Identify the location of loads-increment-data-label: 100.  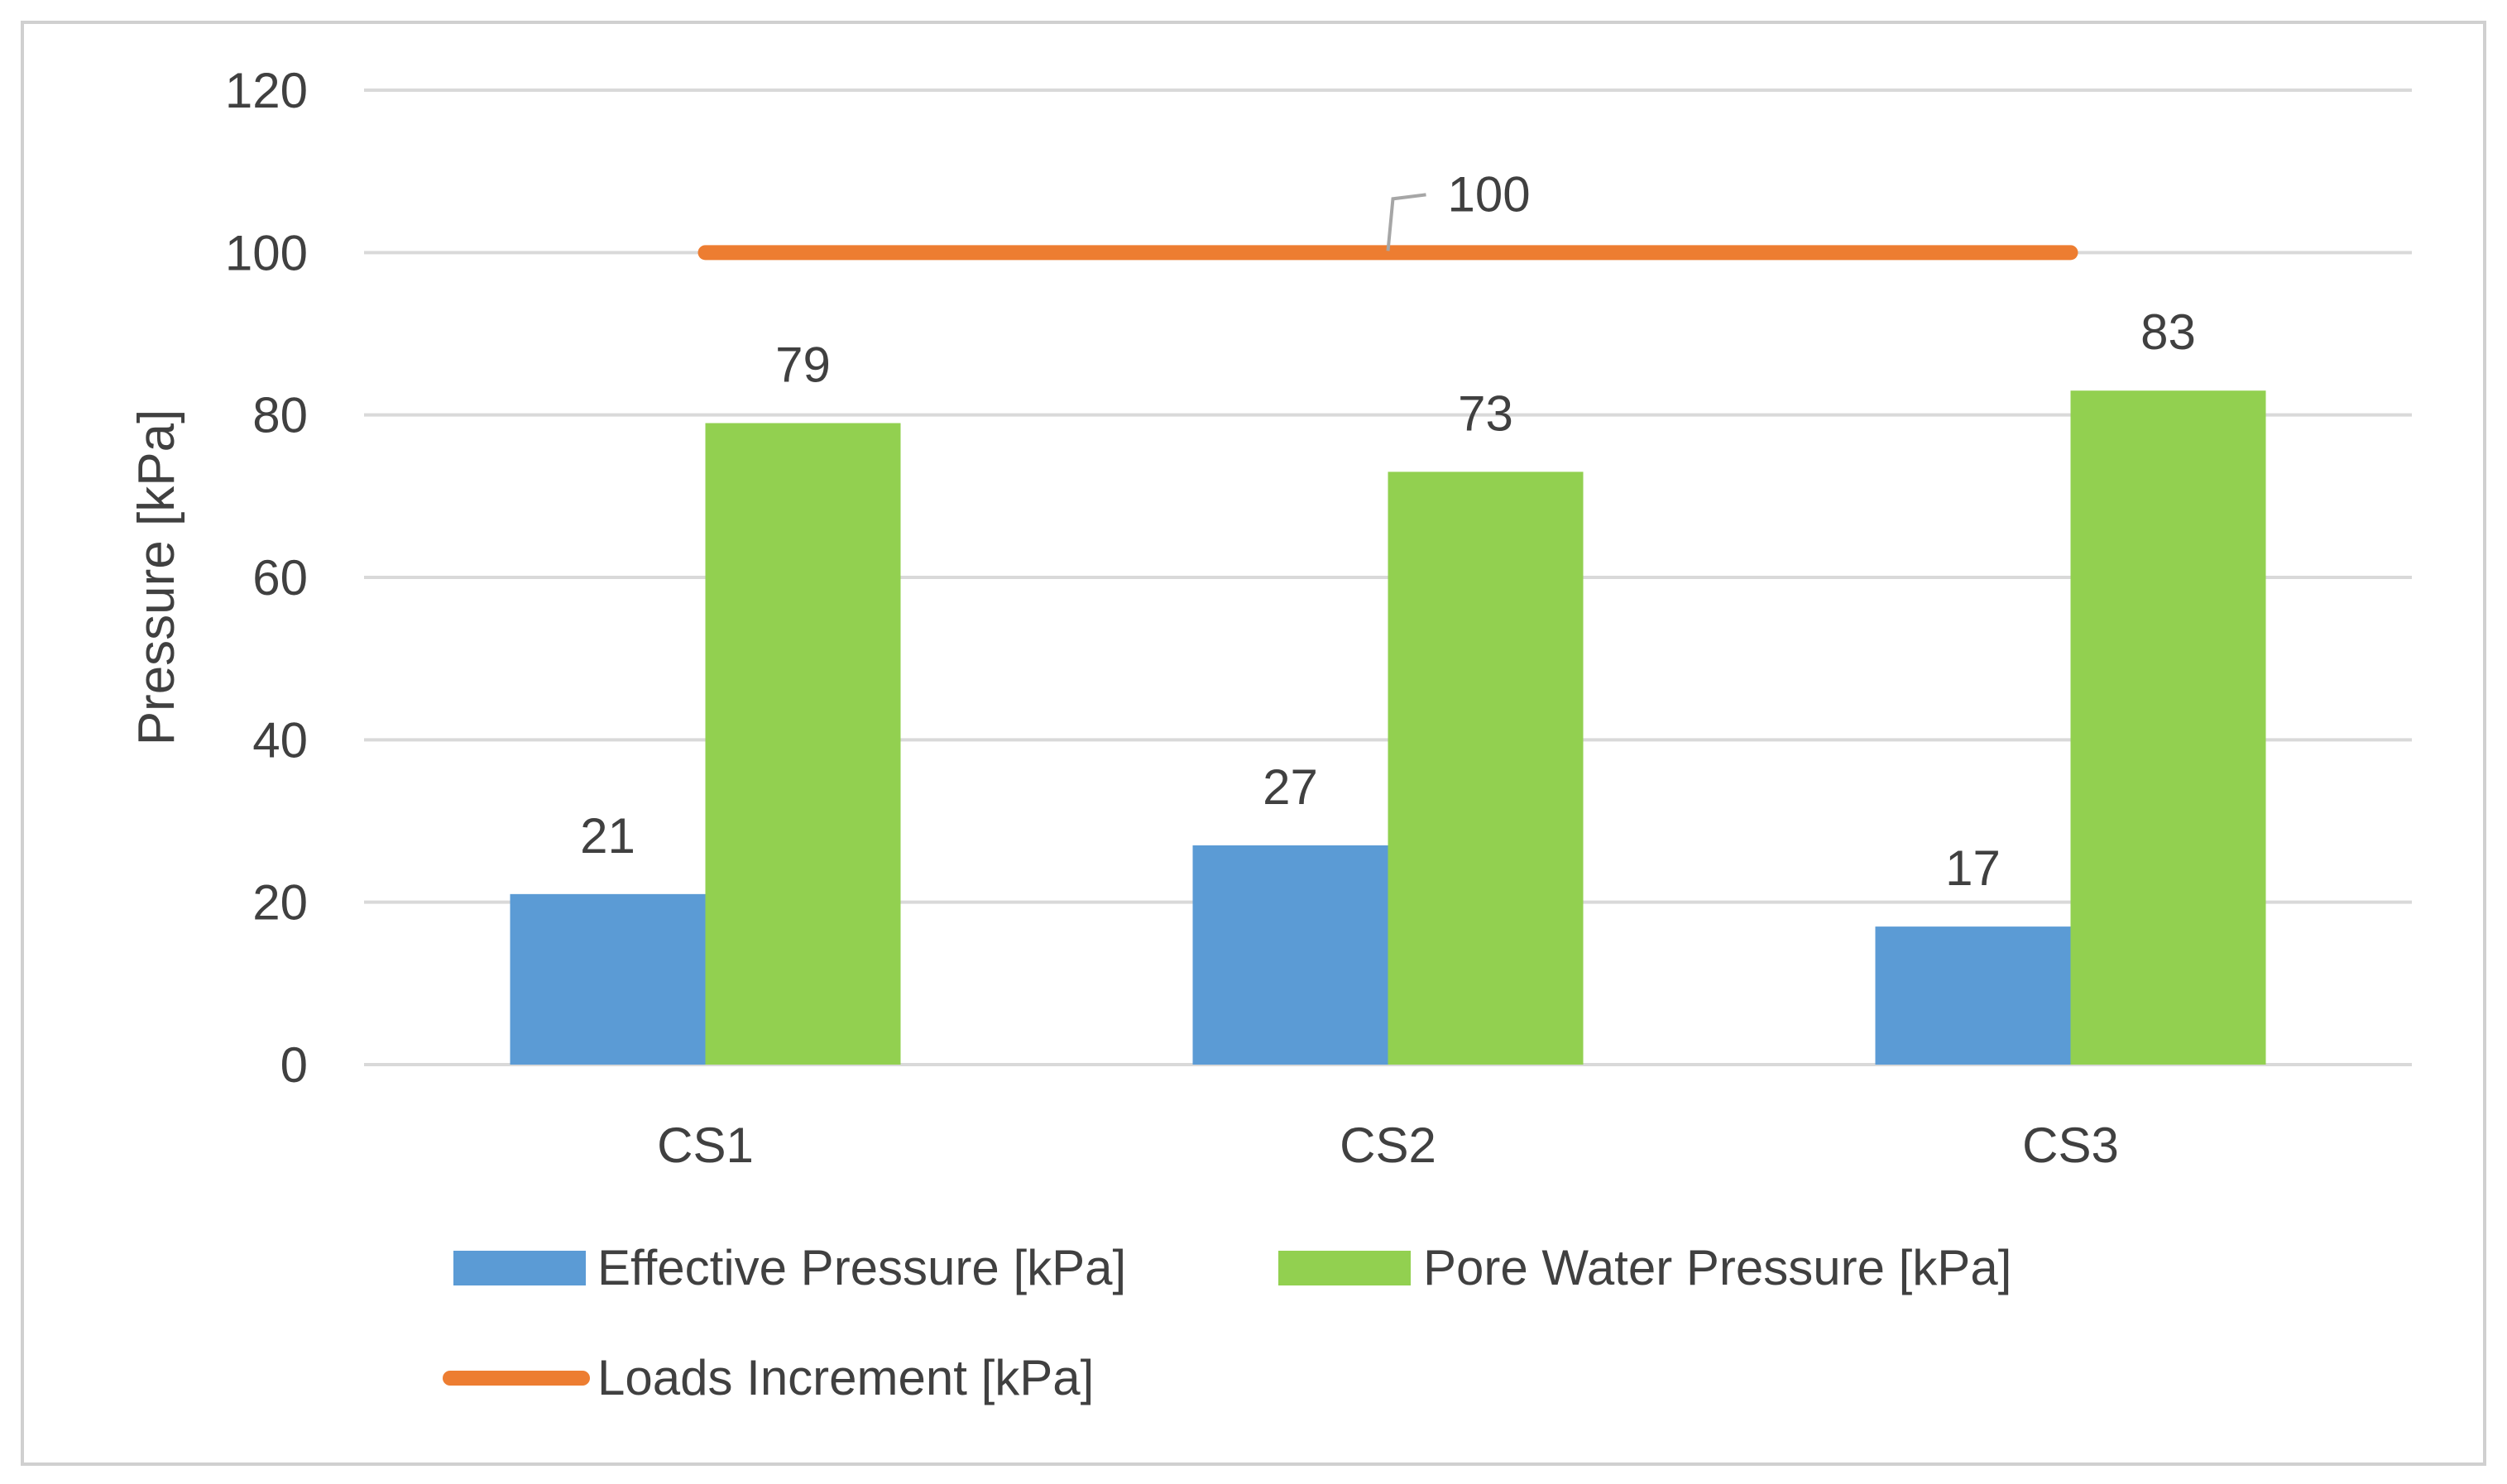
(1489, 194).